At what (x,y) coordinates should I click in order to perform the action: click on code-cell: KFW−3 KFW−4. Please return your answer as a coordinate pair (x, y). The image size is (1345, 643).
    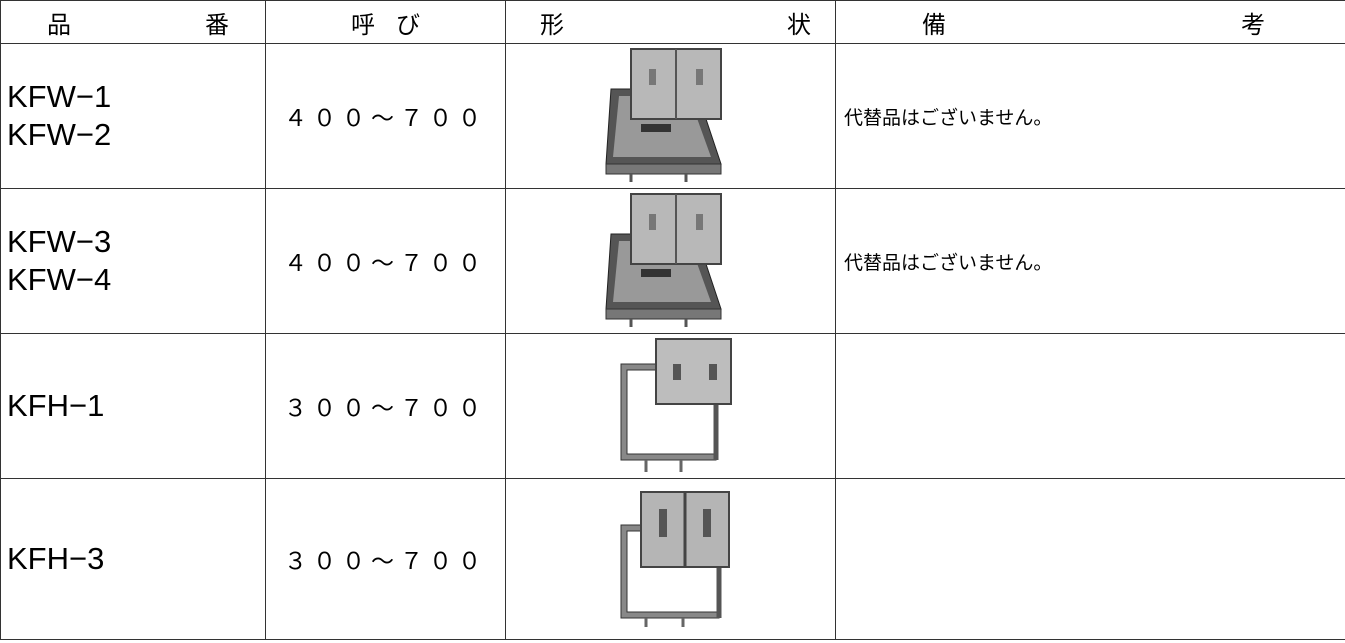
    Looking at the image, I should click on (133, 261).